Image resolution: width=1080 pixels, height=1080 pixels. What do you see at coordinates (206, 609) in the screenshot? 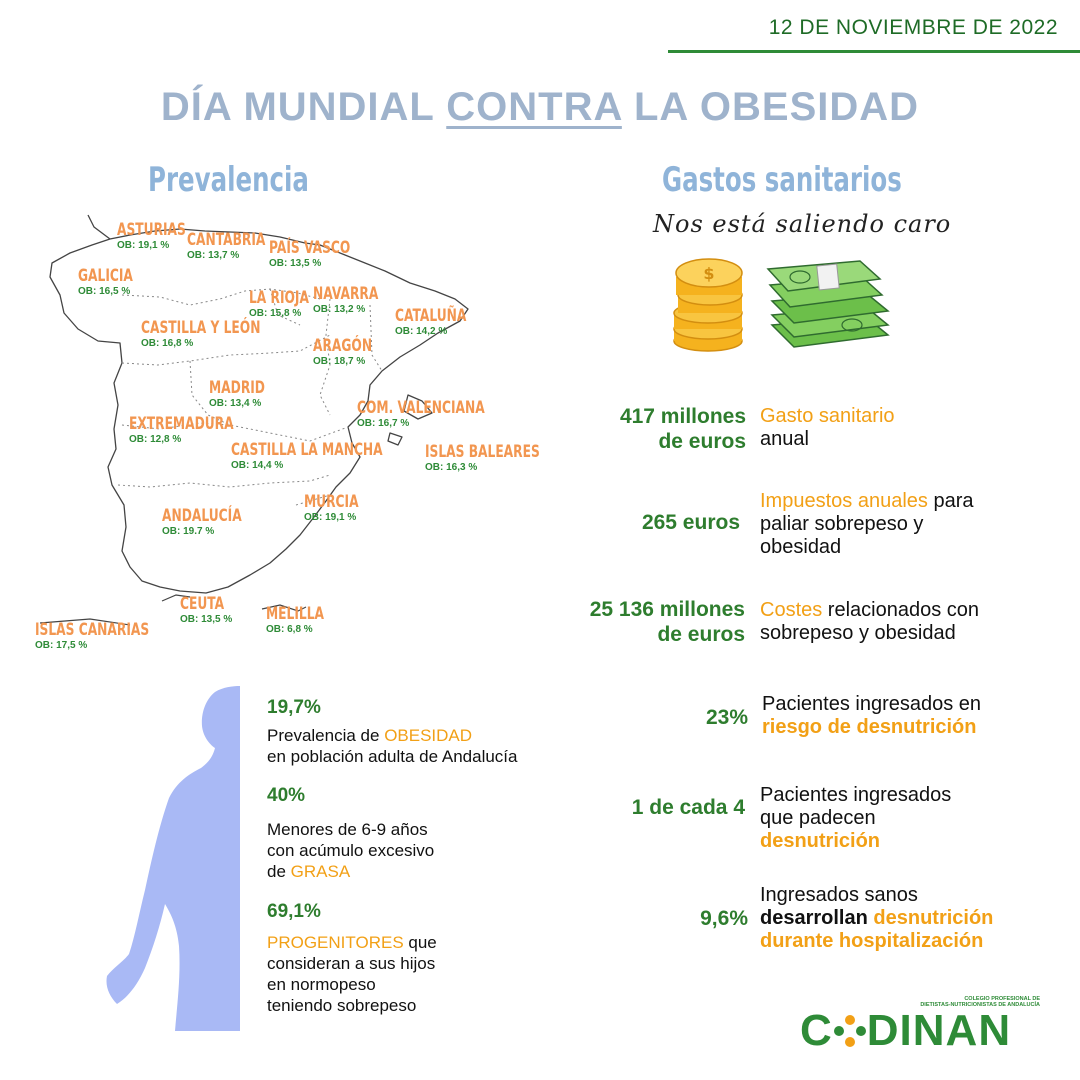
I see `region-ceuta: CEUTA OB: 13,5 %` at bounding box center [206, 609].